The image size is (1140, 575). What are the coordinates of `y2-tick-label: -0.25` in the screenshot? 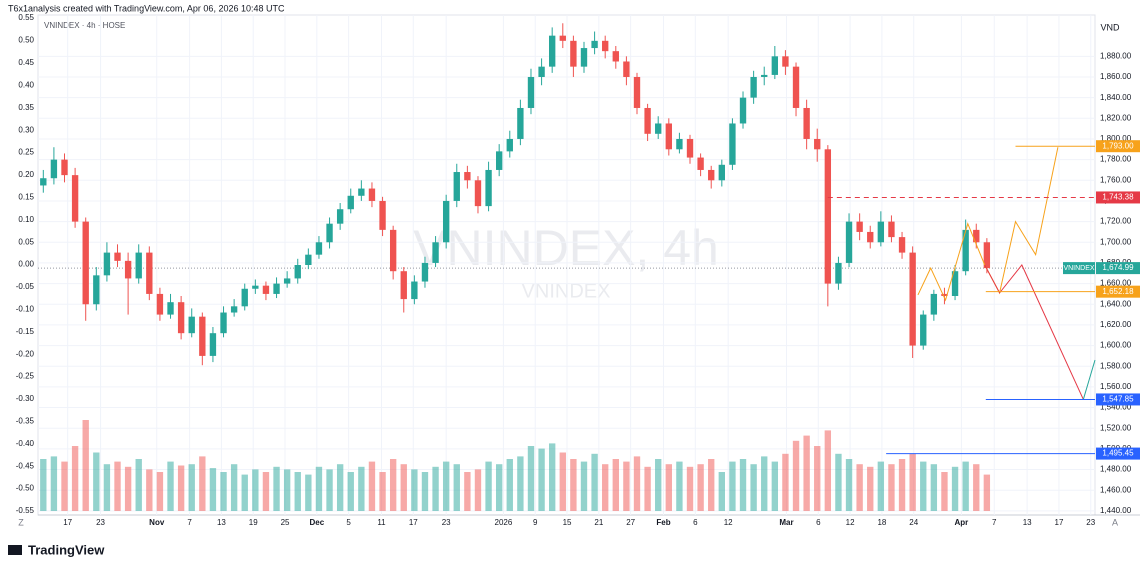 It's located at (25, 376).